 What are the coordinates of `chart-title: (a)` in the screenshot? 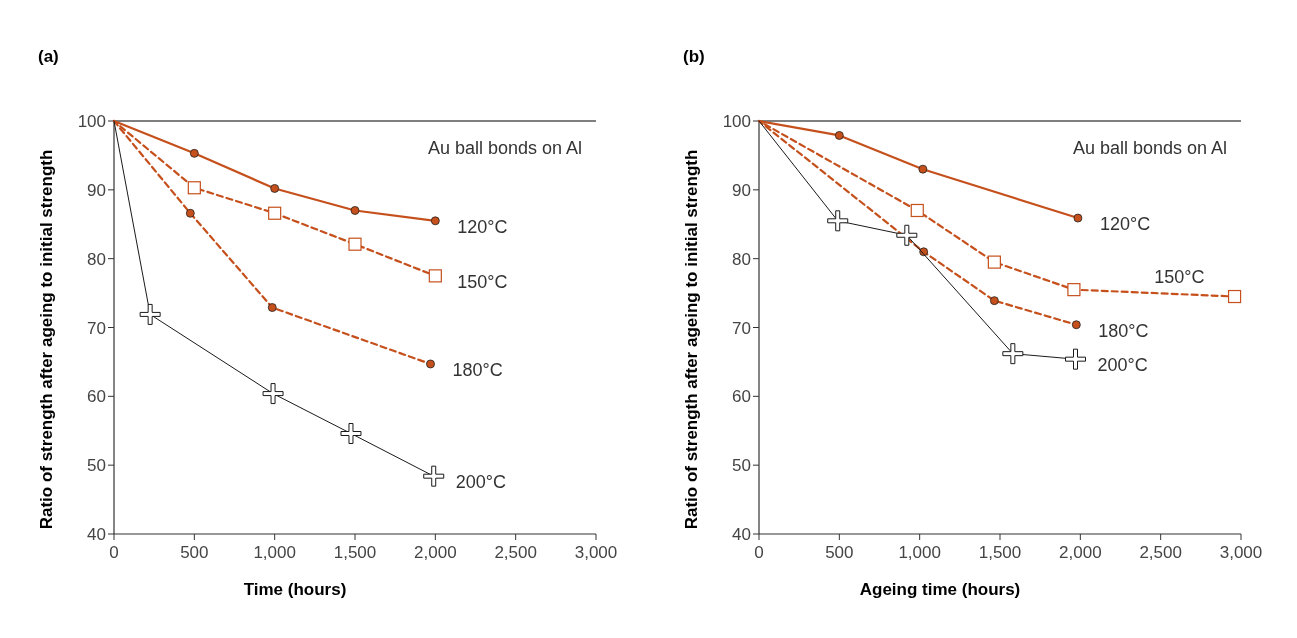 It's located at (48, 56).